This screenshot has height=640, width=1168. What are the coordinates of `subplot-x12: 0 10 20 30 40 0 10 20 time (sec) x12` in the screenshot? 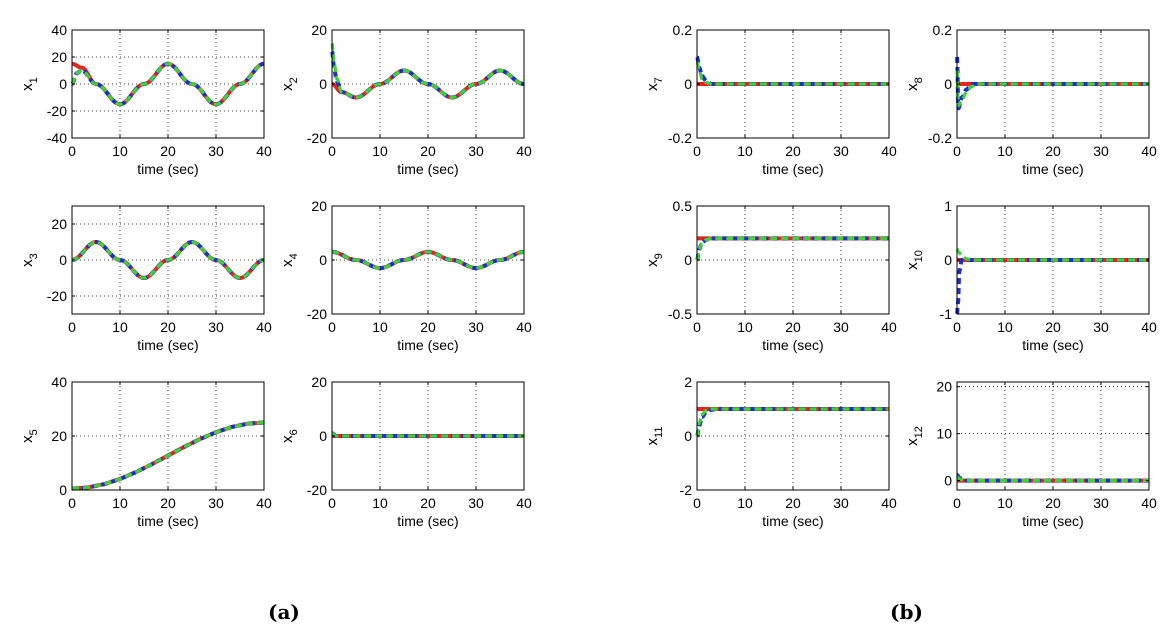 It's located at (1030, 454).